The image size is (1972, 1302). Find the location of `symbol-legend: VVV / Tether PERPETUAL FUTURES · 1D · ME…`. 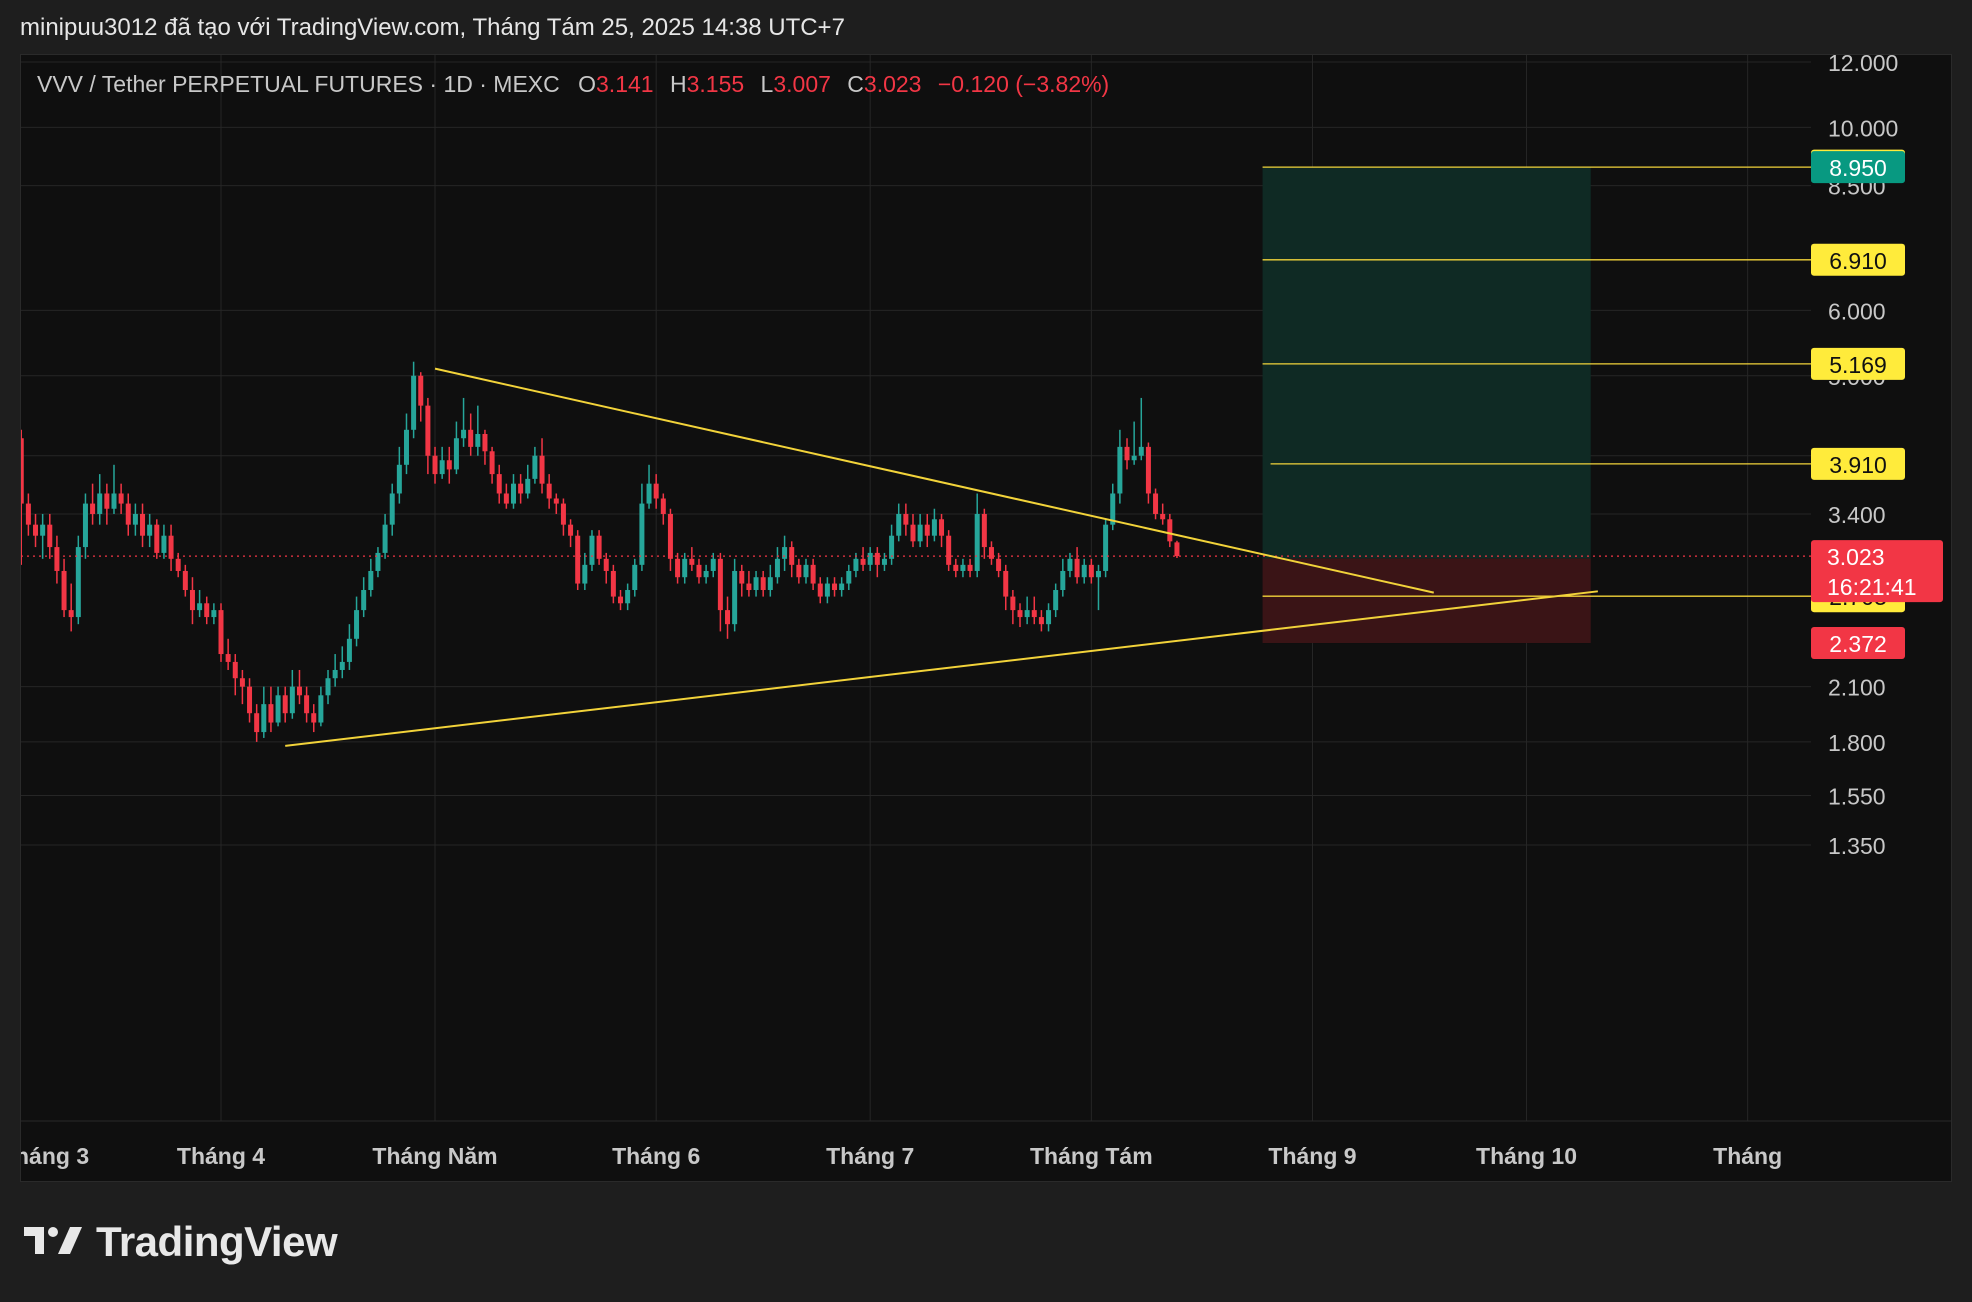

symbol-legend: VVV / Tether PERPETUAL FUTURES · 1D · ME… is located at coordinates (573, 84).